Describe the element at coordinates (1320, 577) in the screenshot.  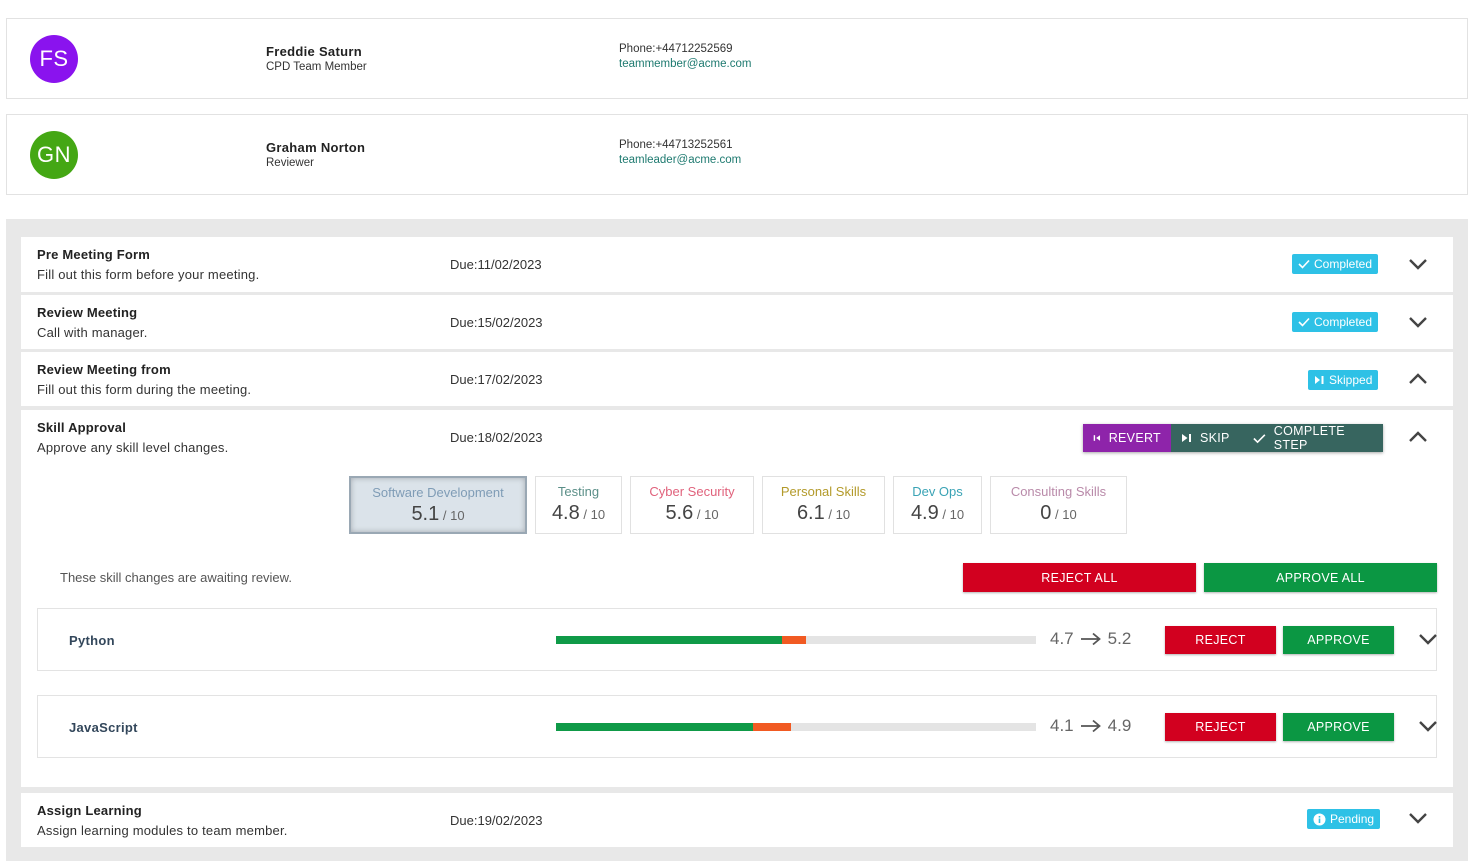
I see `approve-all-button: APPROVE ALL` at that location.